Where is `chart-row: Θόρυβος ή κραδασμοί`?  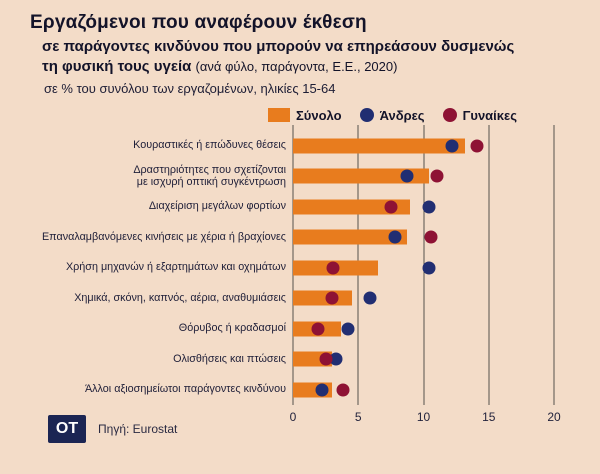 chart-row: Θόρυβος ή κραδασμοί is located at coordinates (286, 329).